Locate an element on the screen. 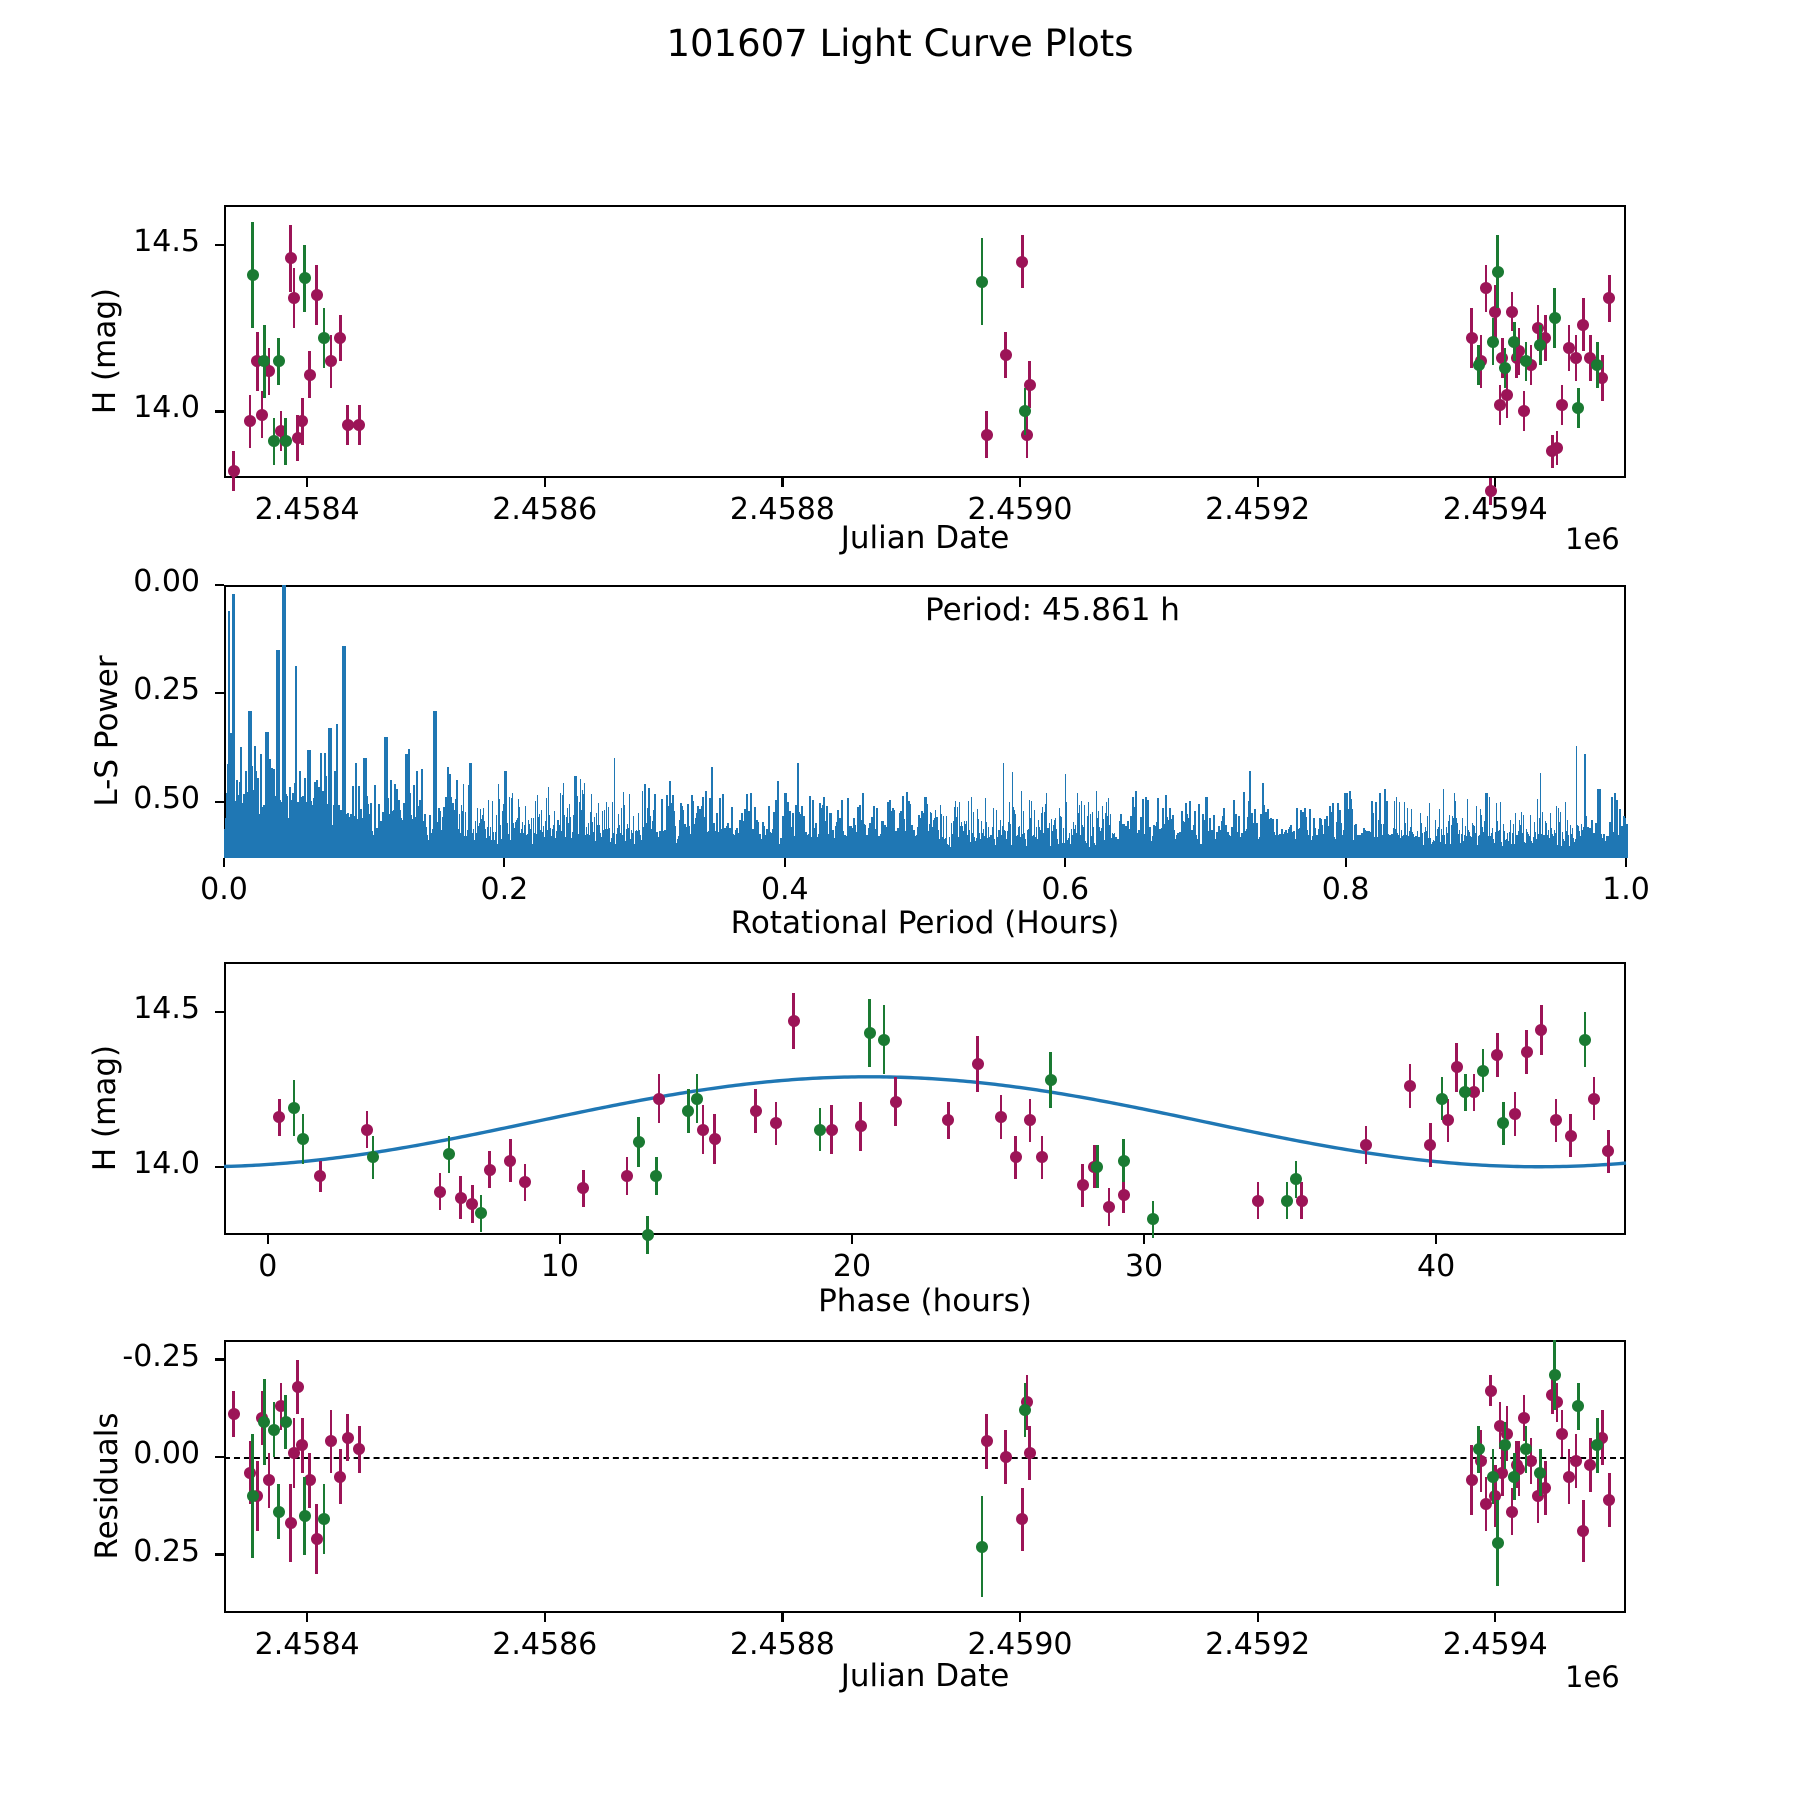  figure-title: 101607 Light Curve Plots is located at coordinates (900, 43).